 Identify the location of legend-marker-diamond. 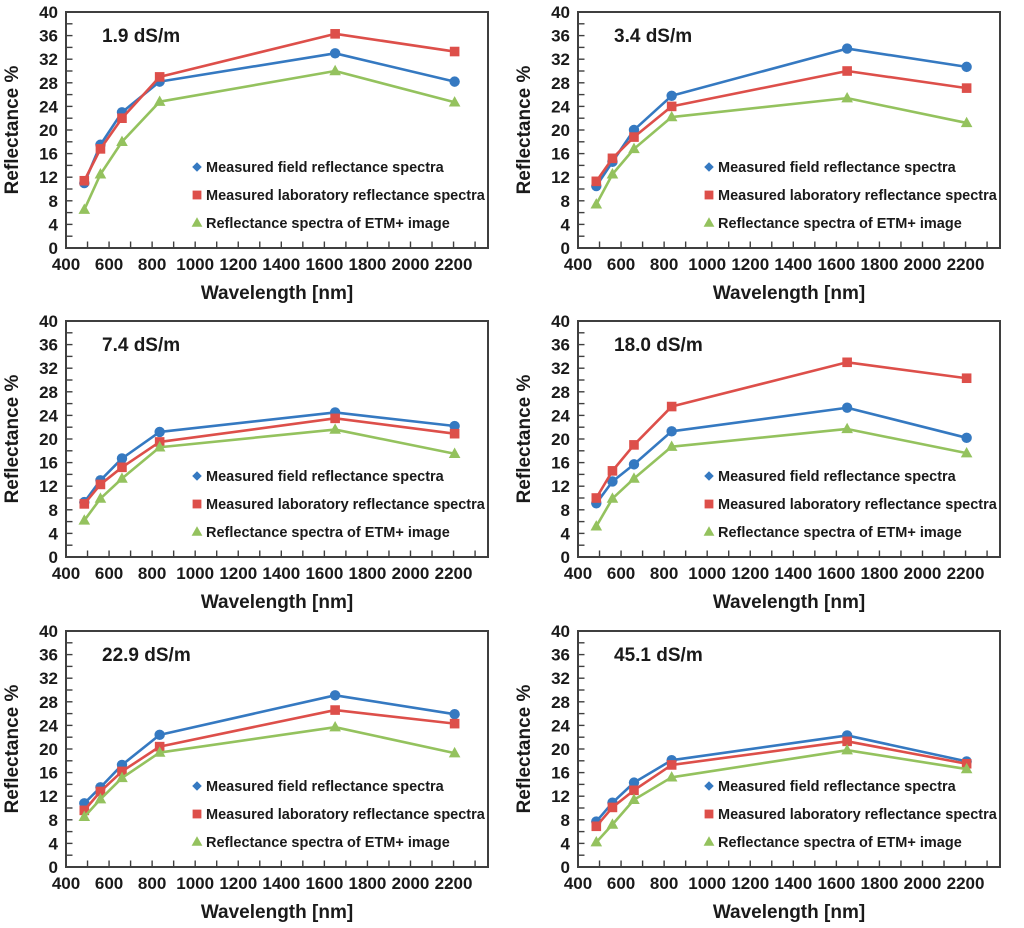
(197, 786).